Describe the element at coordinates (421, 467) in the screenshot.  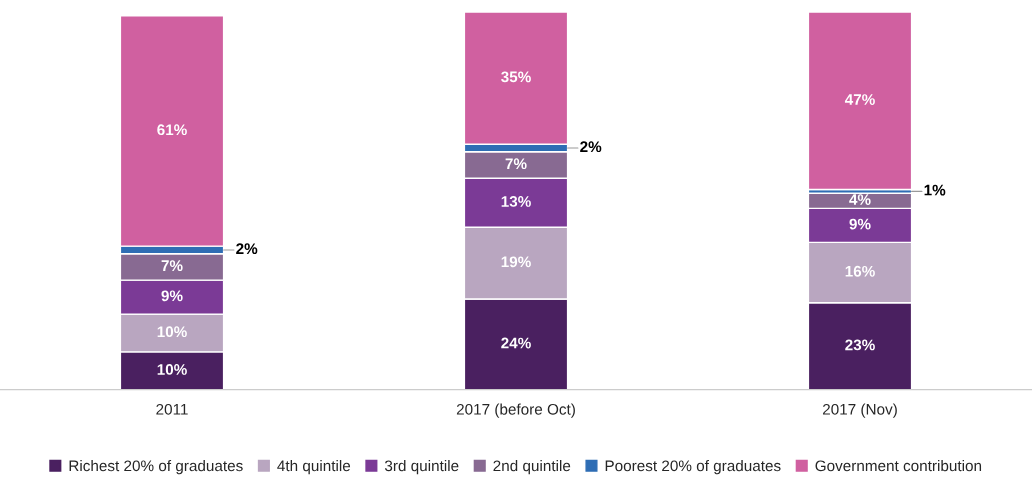
I see `legend-label: 3rd quintile` at that location.